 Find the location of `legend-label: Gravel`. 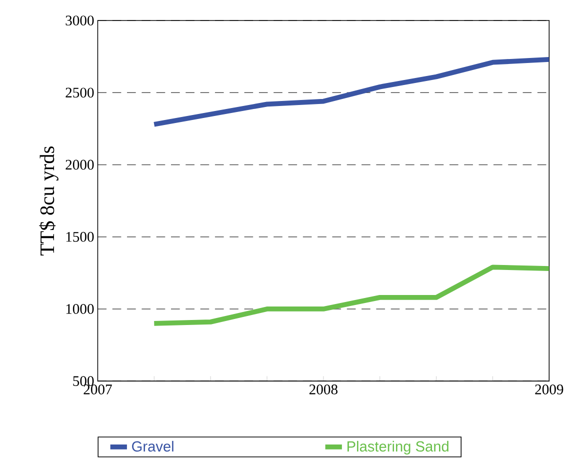

legend-label: Gravel is located at coordinates (153, 446).